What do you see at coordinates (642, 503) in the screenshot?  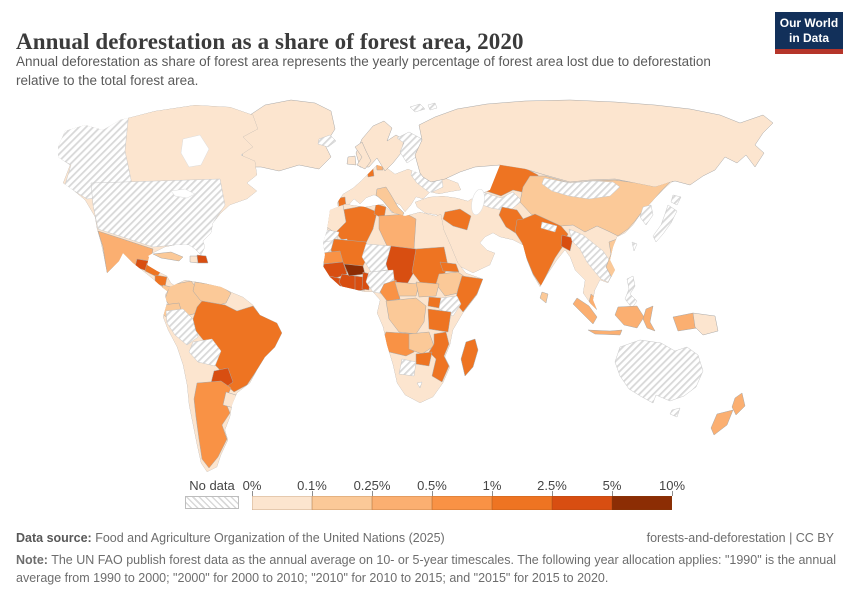 I see `legend-segment-5-10%` at bounding box center [642, 503].